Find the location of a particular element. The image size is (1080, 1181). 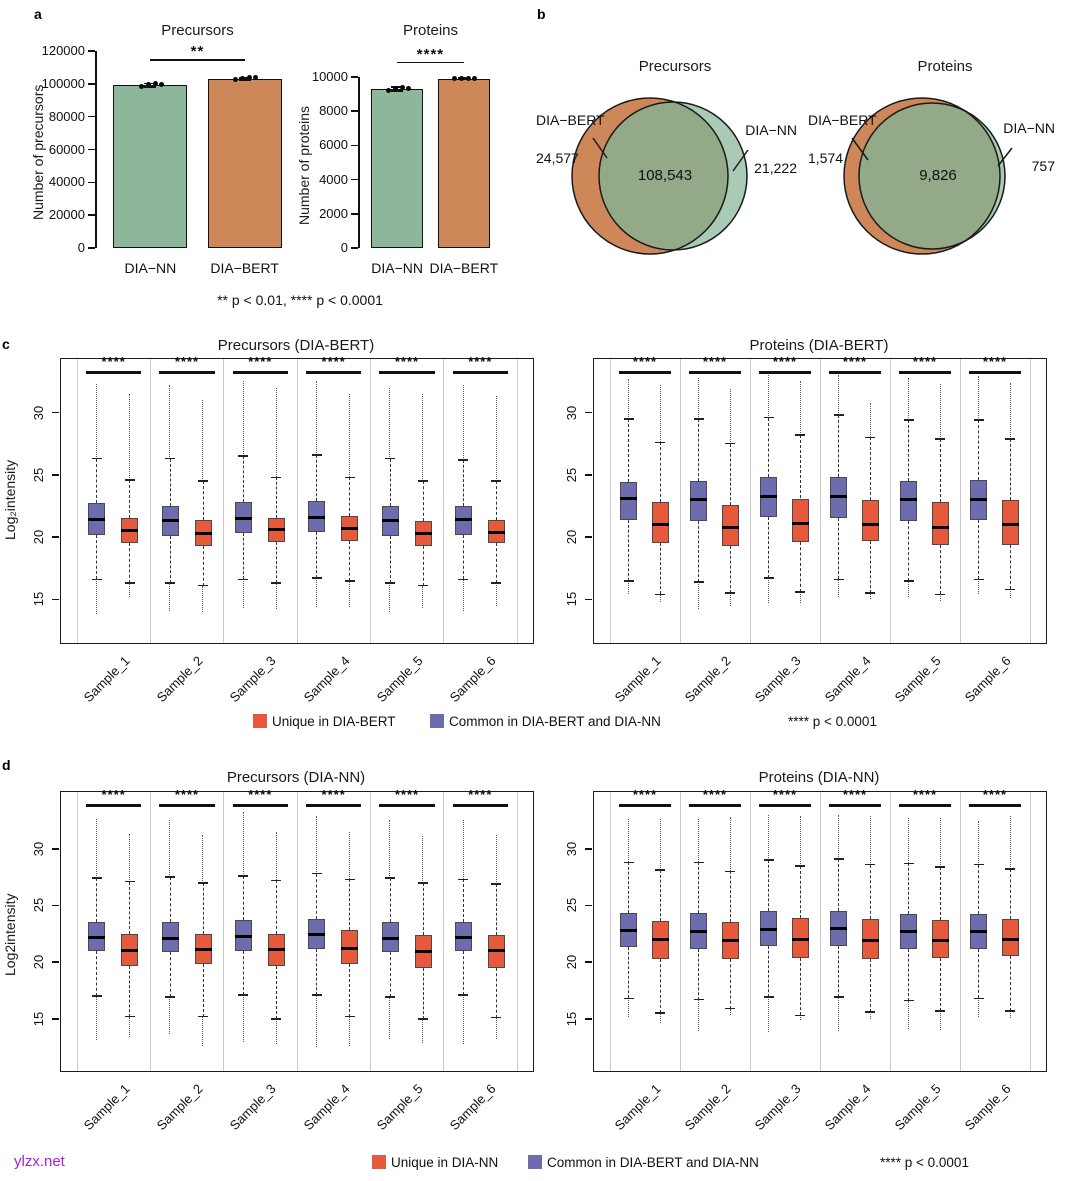

legend-label-unique: Unique in DIA-NN is located at coordinates (445, 1162).